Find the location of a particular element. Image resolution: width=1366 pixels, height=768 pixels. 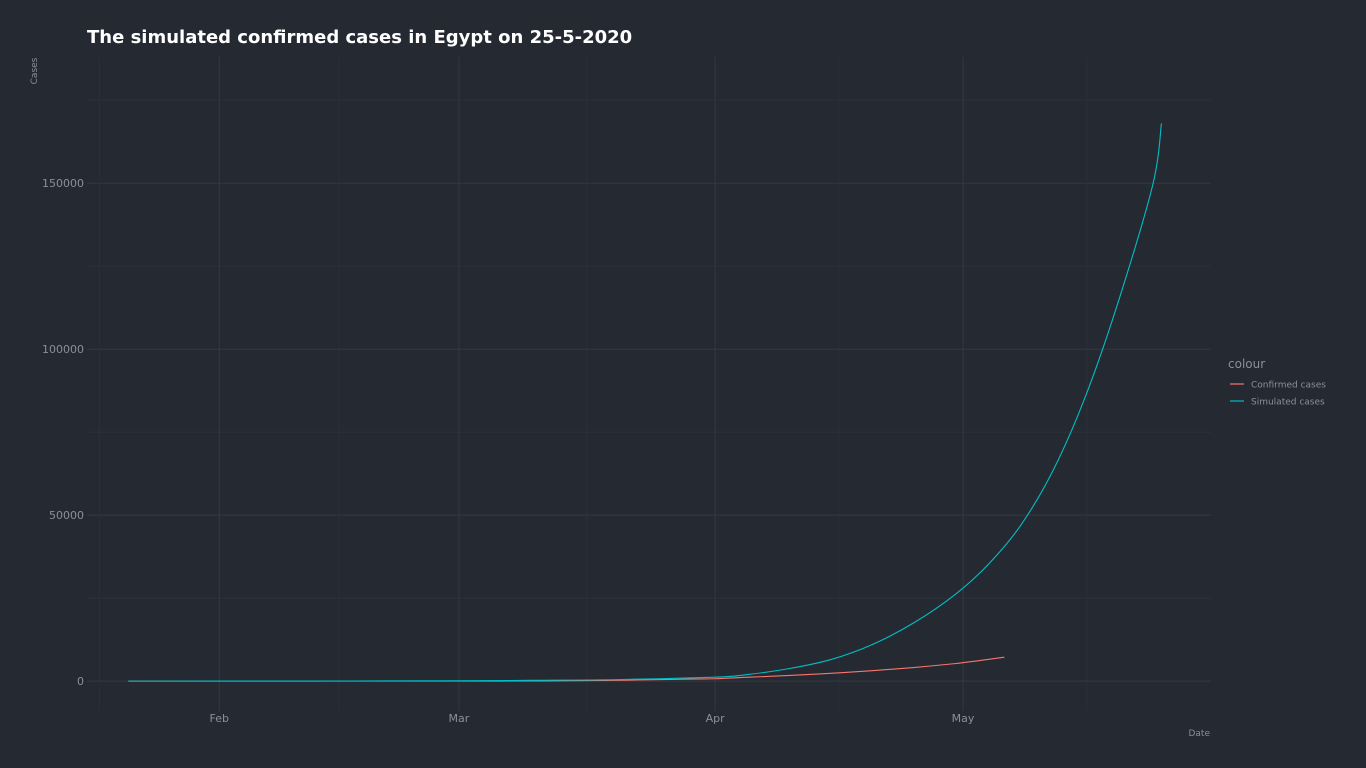

legend-label: Simulated cases is located at coordinates (1288, 403).